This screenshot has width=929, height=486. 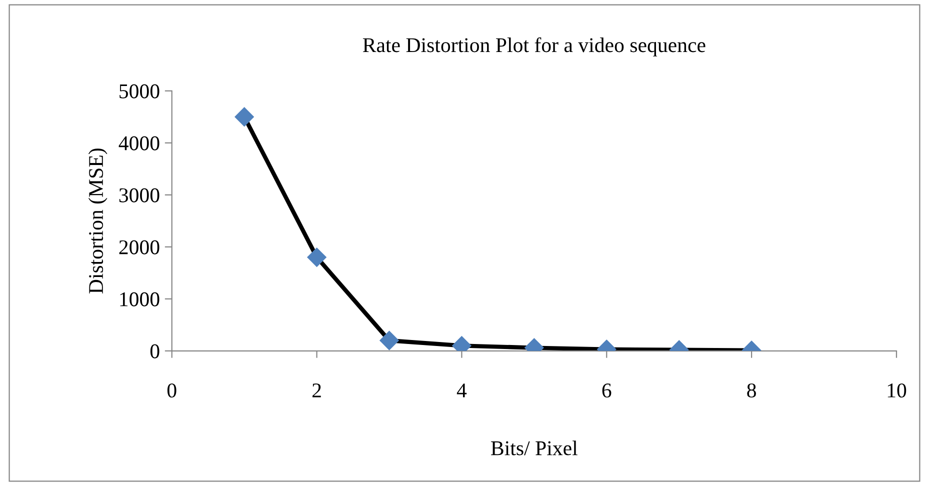 I want to click on x-axis-title: Bits/ Pixel, so click(x=534, y=448).